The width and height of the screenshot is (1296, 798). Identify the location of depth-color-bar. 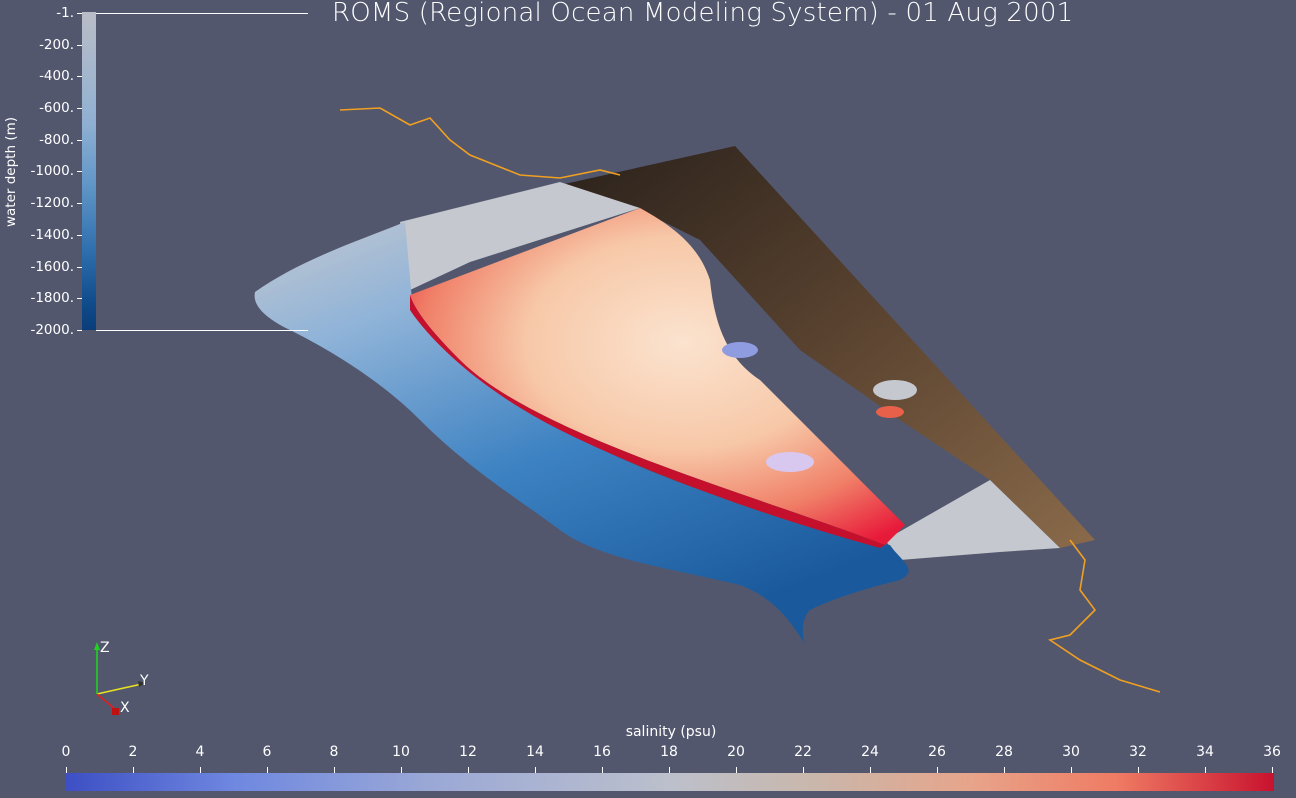
(89, 171).